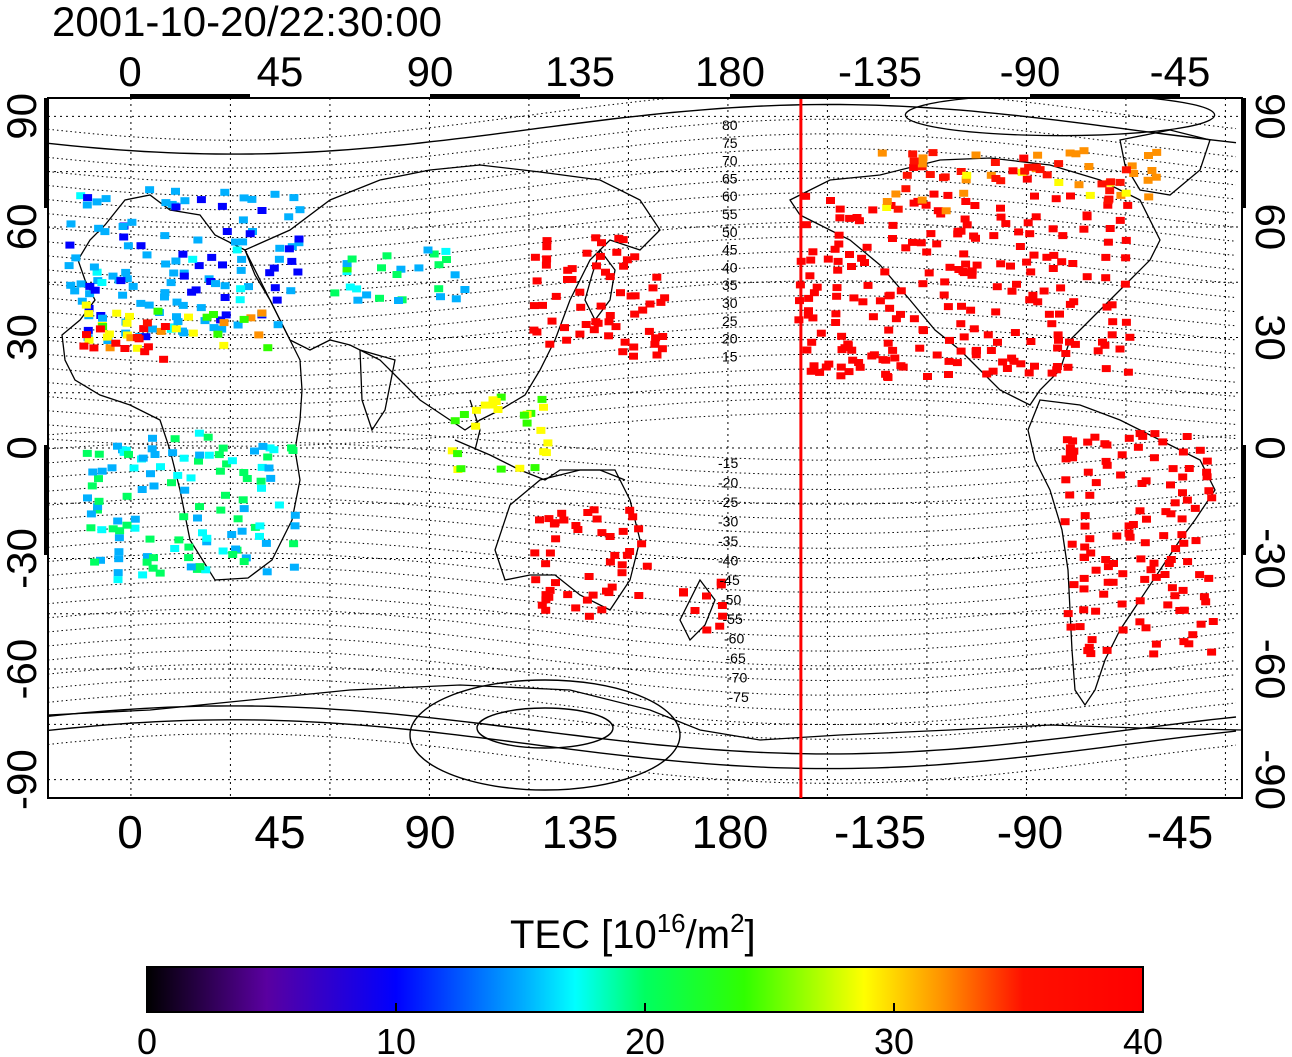  I want to click on right-lat-tick-label: 60, so click(1269, 227).